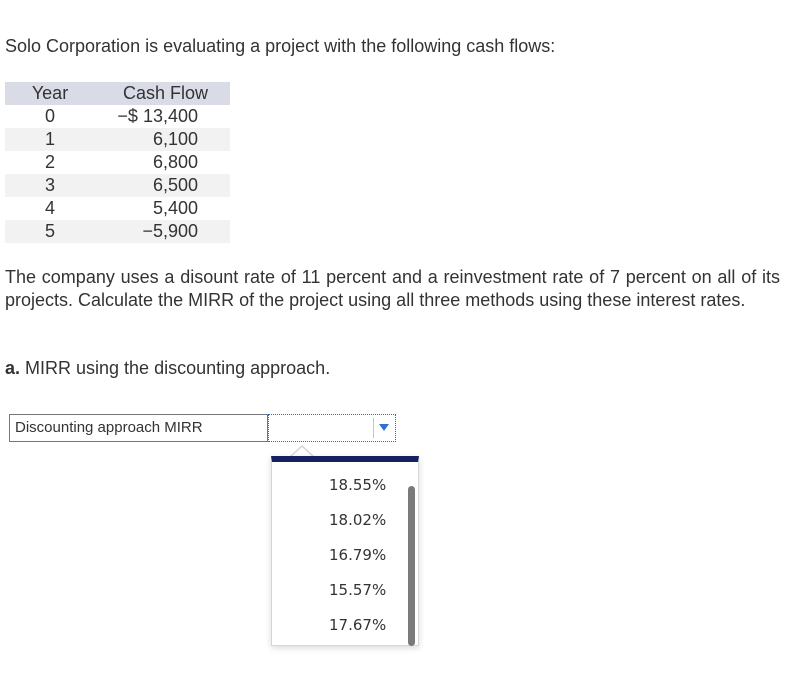  Describe the element at coordinates (50, 93) in the screenshot. I see `year-header: Year` at that location.